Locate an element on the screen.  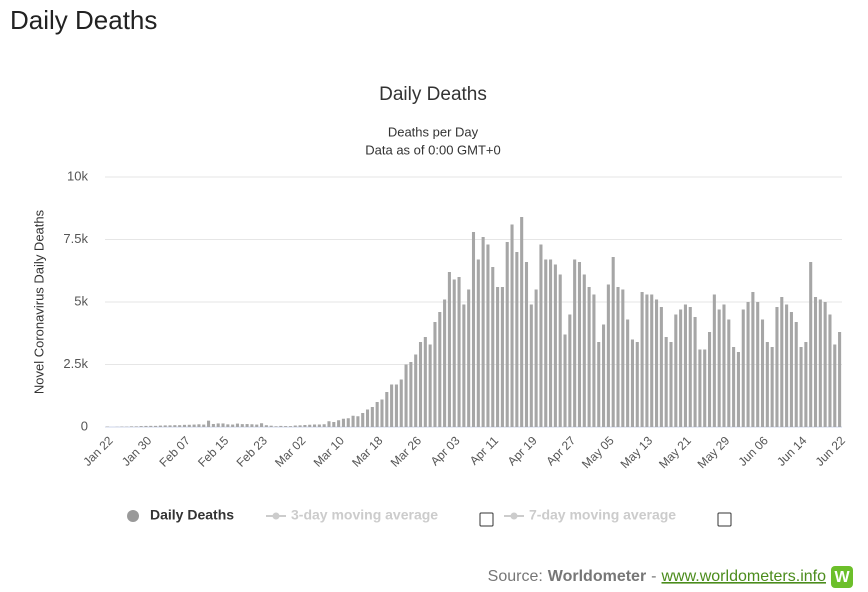
x-tick-label: Mar 26 is located at coordinates (406, 451).